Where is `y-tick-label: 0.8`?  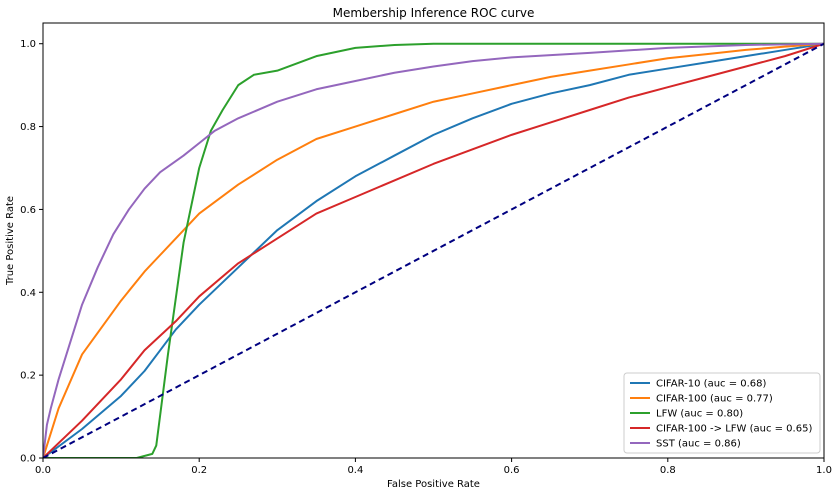
y-tick-label: 0.8 is located at coordinates (28, 127).